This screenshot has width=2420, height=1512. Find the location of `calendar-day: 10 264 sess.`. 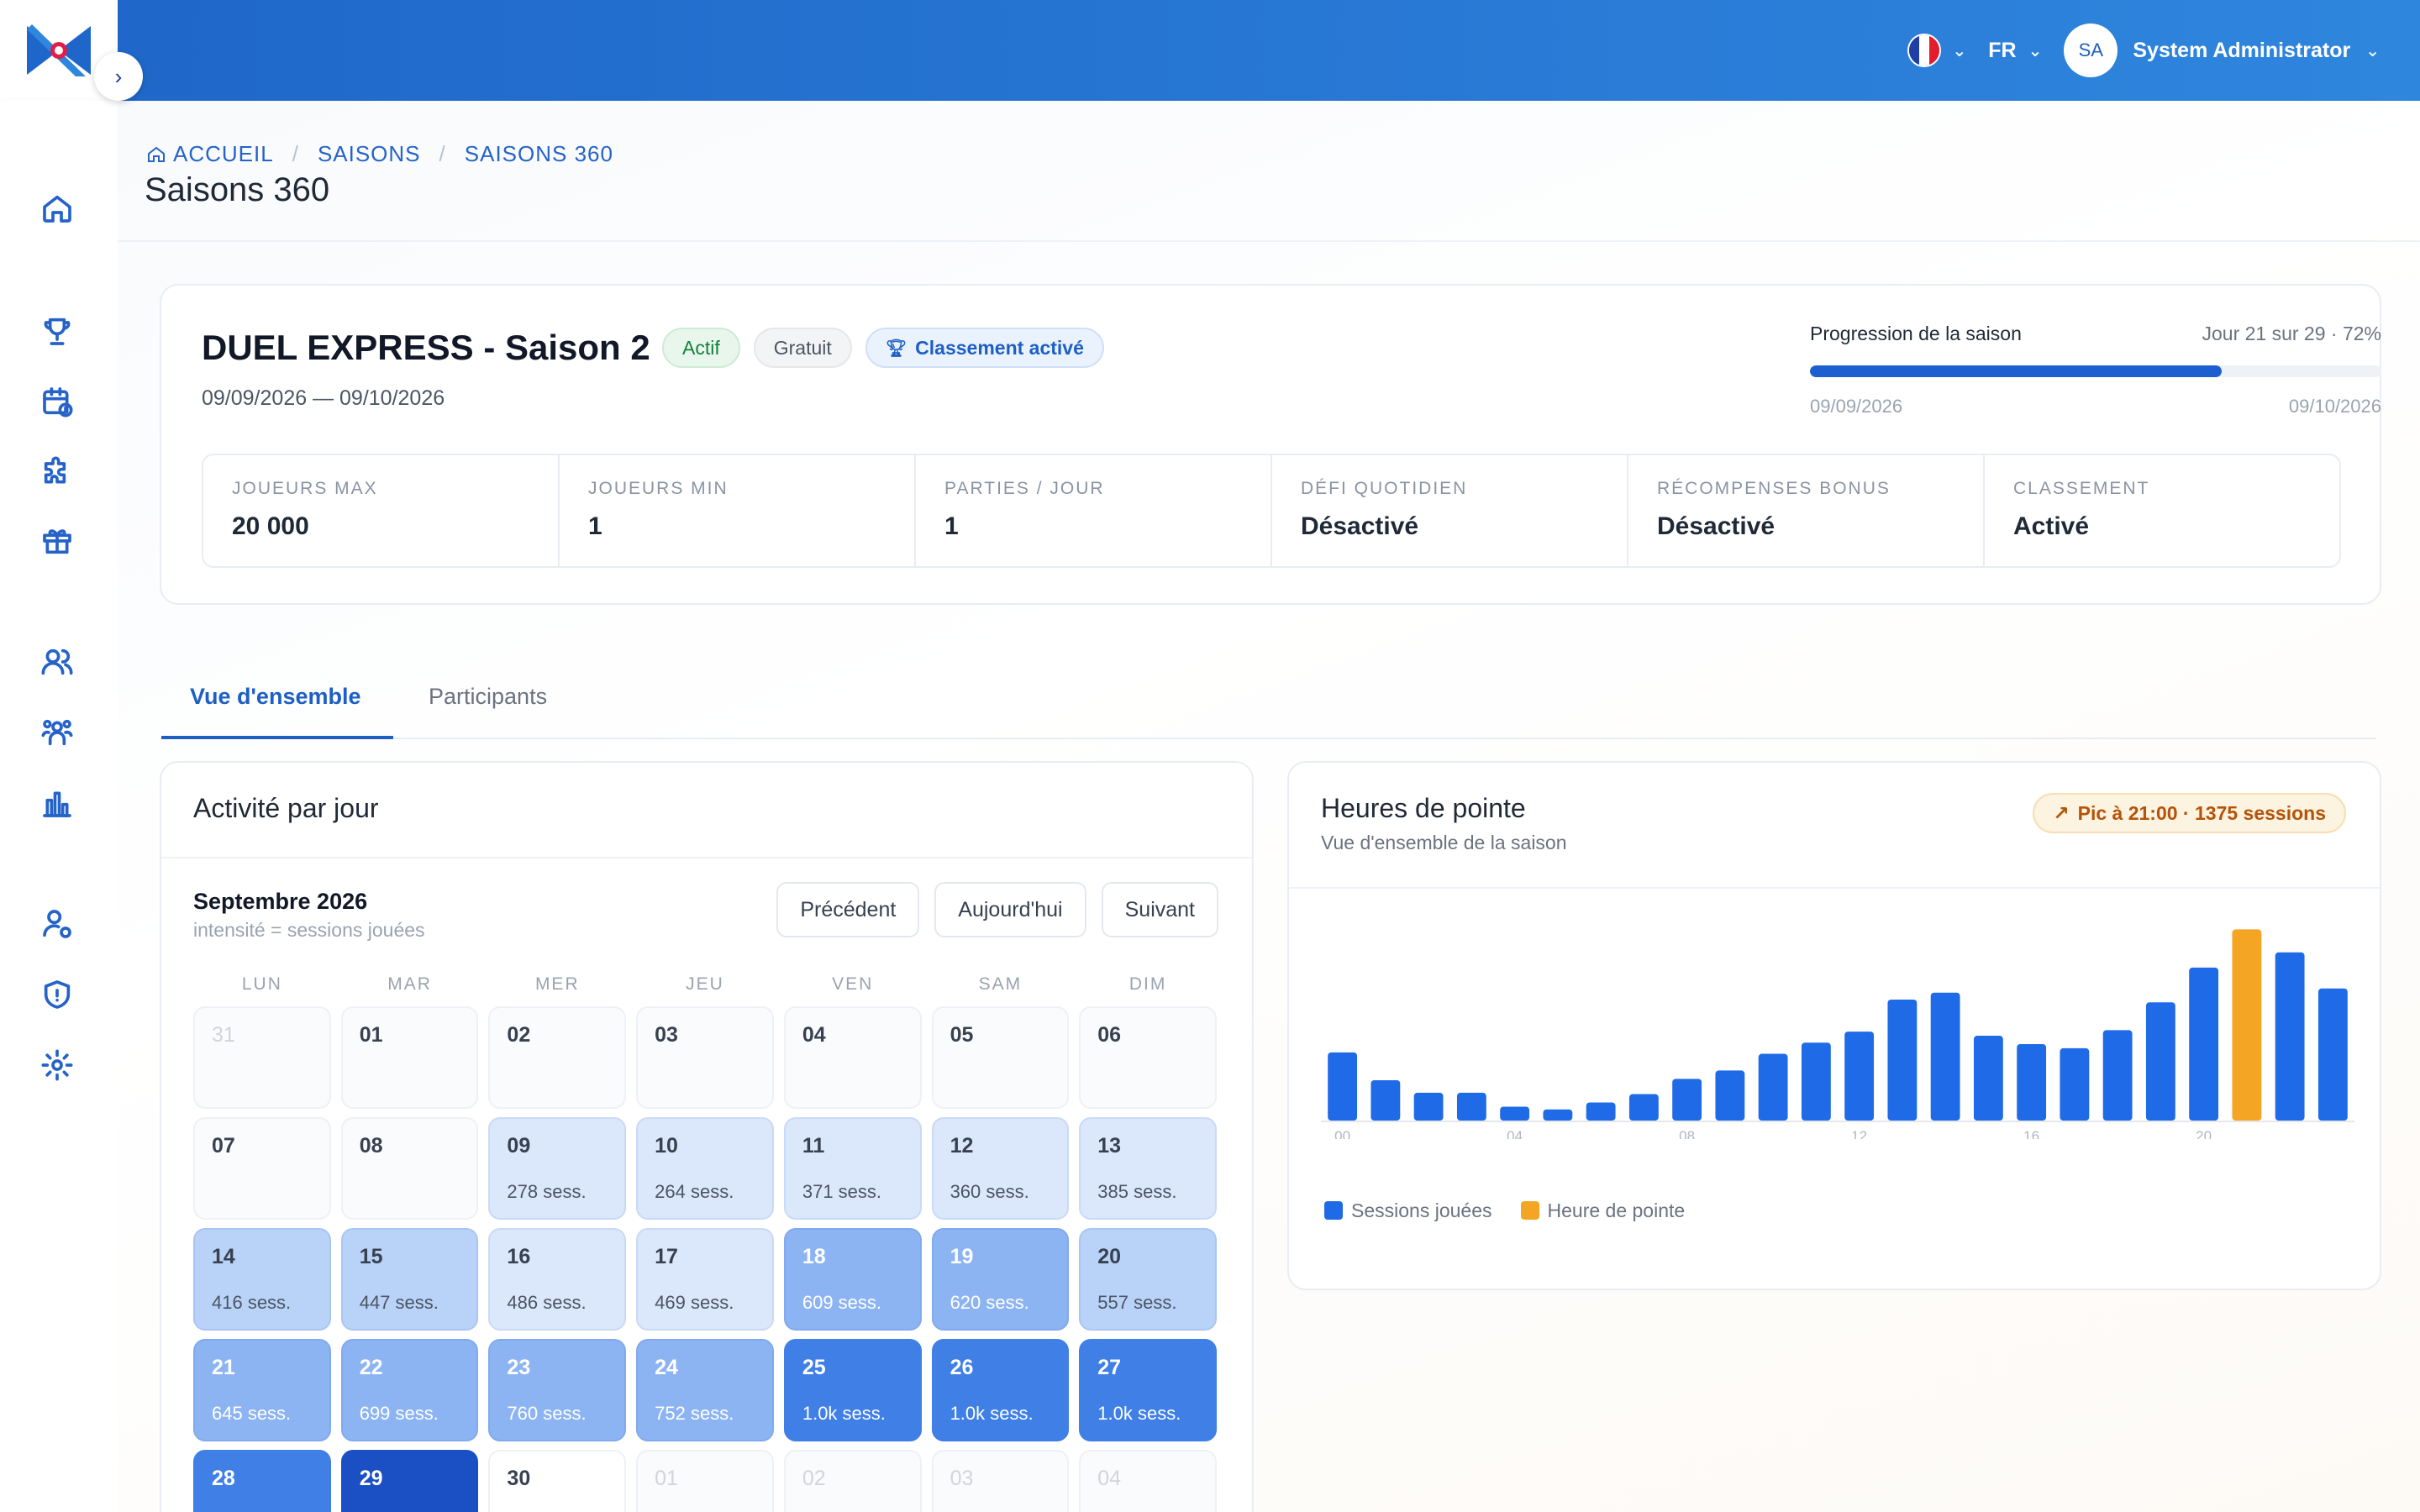

calendar-day: 10 264 sess. is located at coordinates (705, 1168).